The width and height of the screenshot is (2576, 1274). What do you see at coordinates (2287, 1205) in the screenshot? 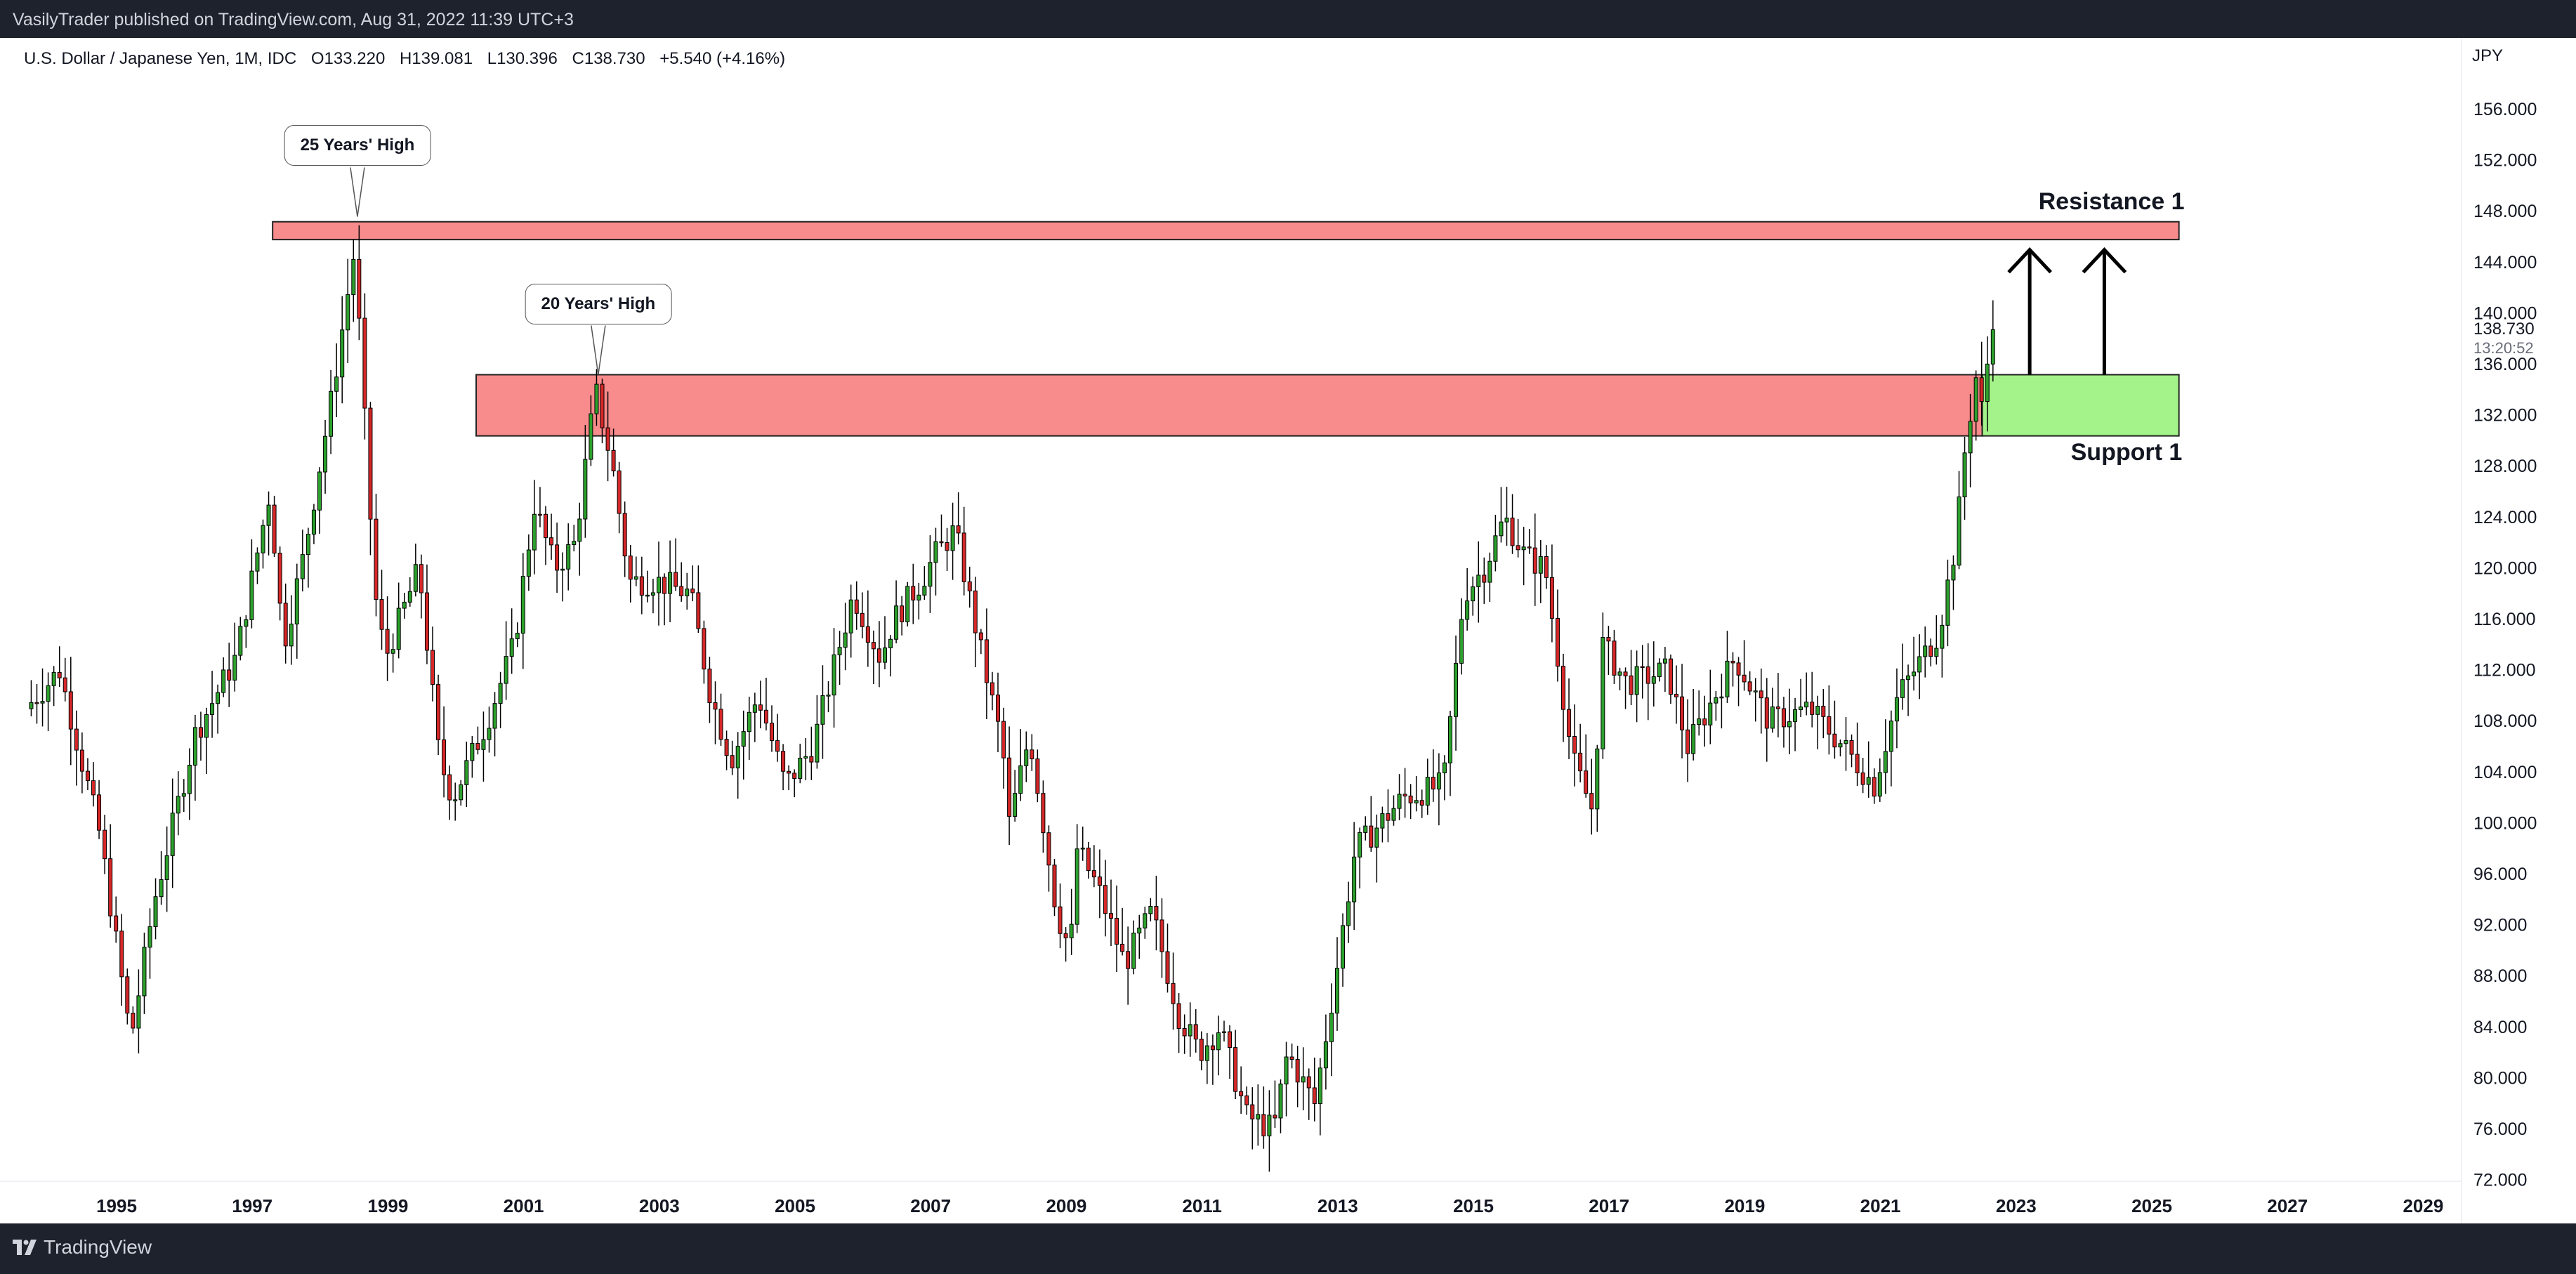
I see `x-tick-label: 2027` at bounding box center [2287, 1205].